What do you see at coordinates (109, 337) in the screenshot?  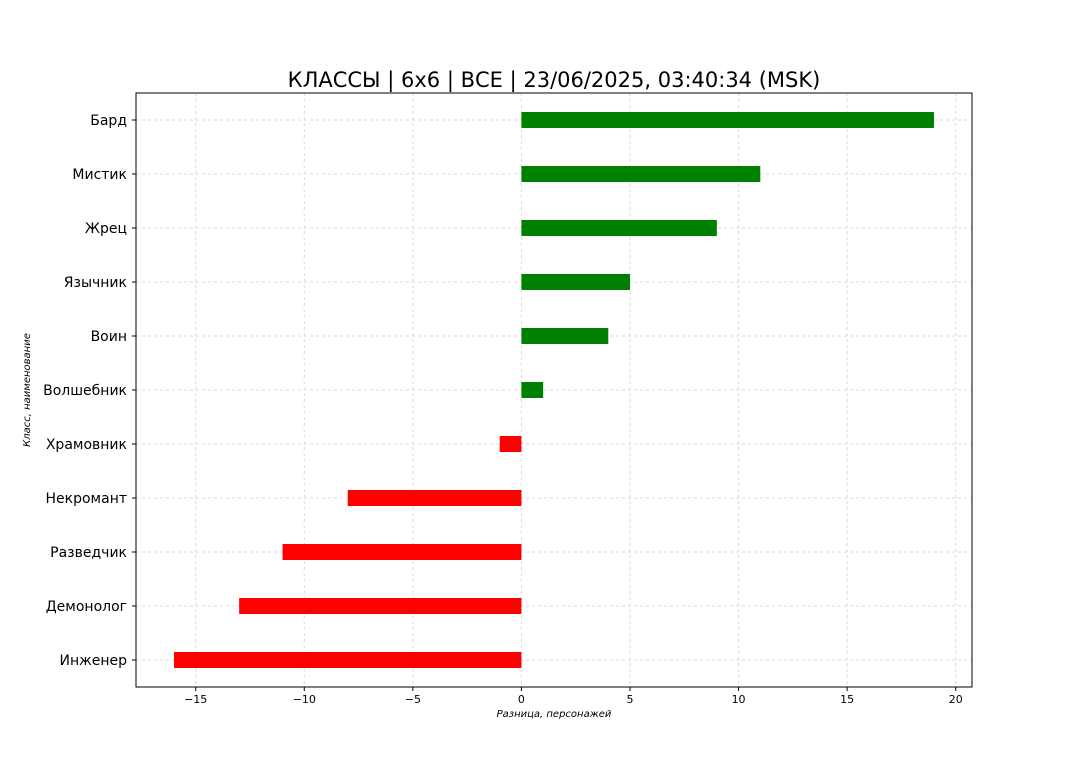 I see `y-tick-label: Воин` at bounding box center [109, 337].